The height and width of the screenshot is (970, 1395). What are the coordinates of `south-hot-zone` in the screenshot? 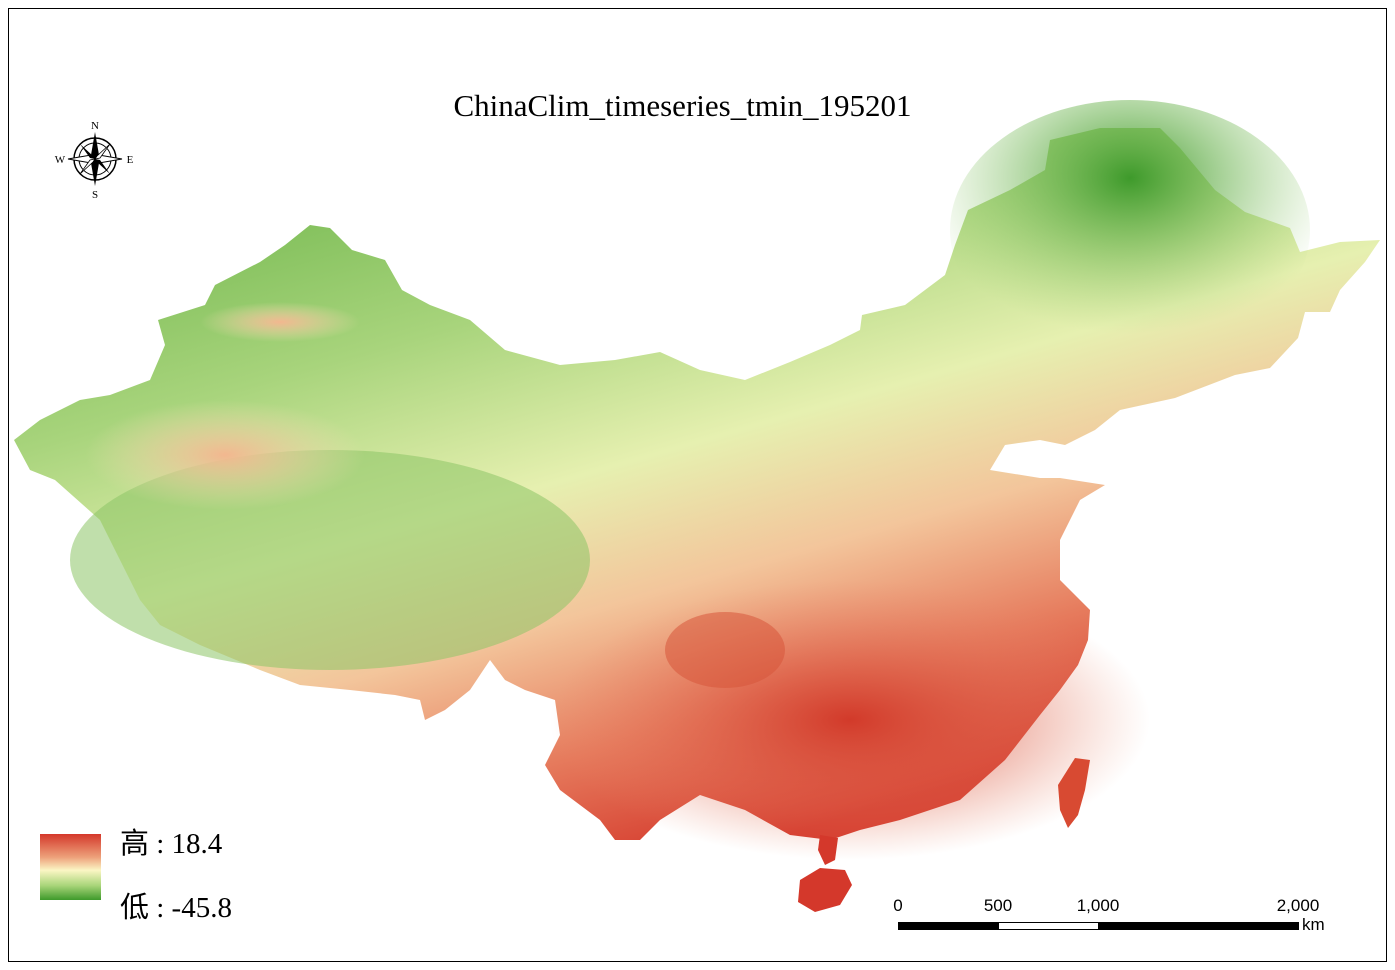 It's located at (850, 720).